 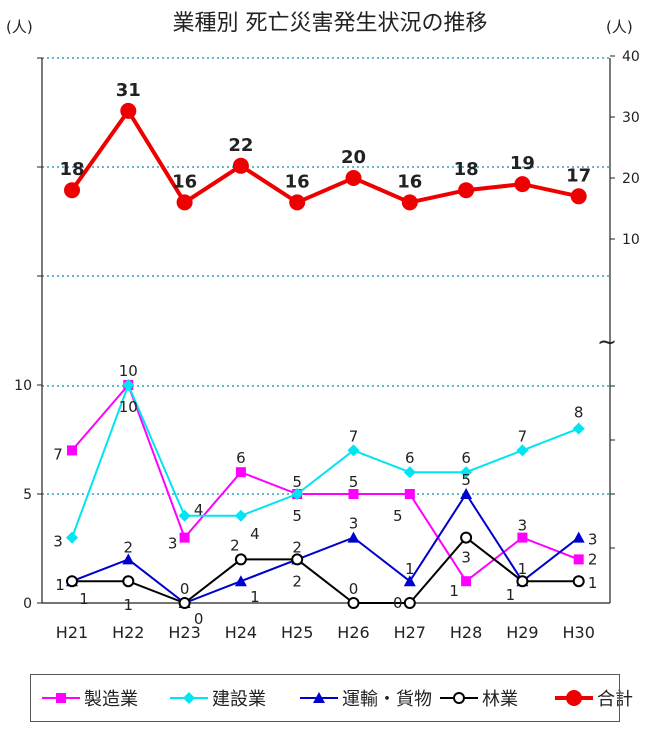 I want to click on data-label-1-H26: 7, so click(x=354, y=436).